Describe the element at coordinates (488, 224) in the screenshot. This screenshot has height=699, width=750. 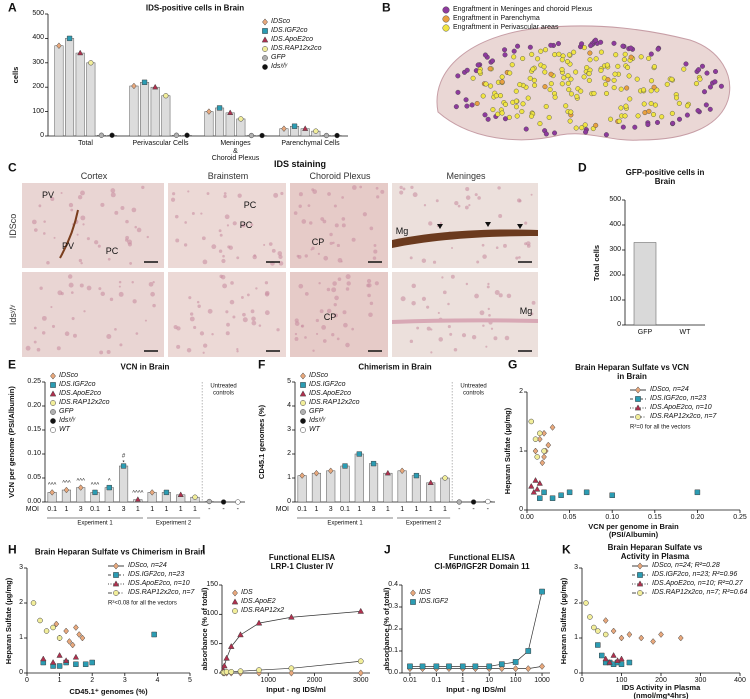
I see `arrowhead` at that location.